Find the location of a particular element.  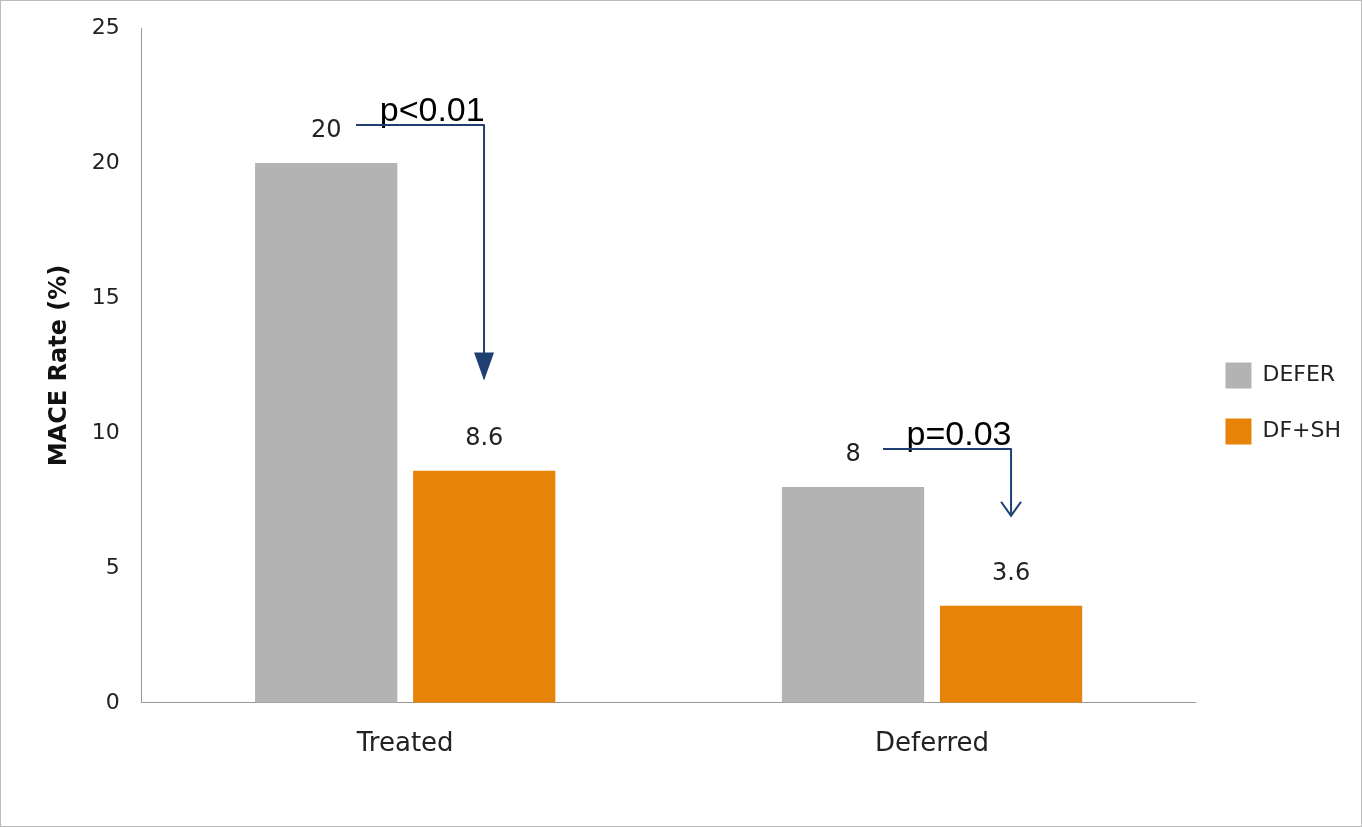

annotation: p=0.03 is located at coordinates (959, 433).